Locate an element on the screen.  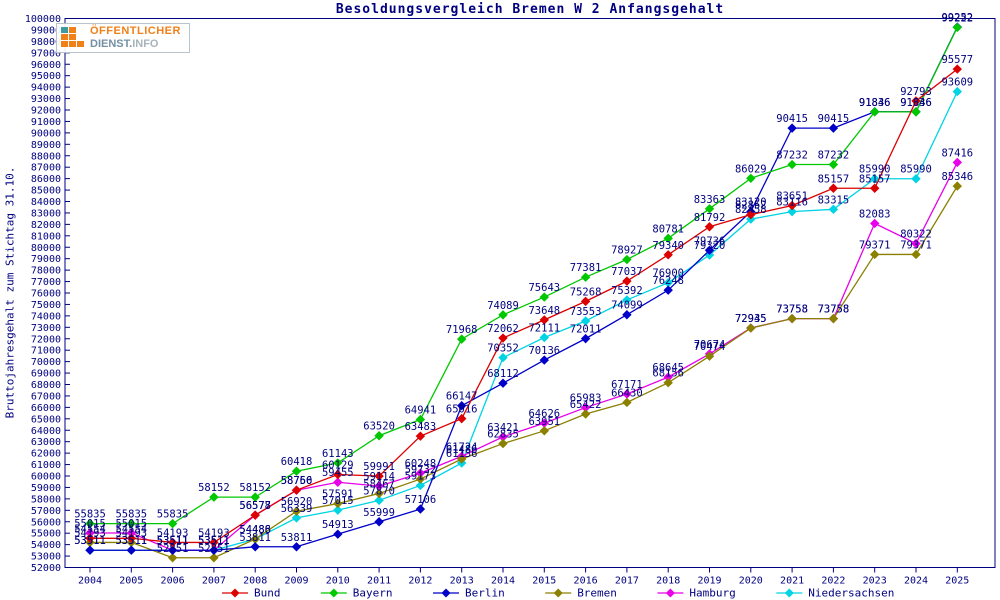
value-label-niedersachsen: 59173 is located at coordinates (421, 476).